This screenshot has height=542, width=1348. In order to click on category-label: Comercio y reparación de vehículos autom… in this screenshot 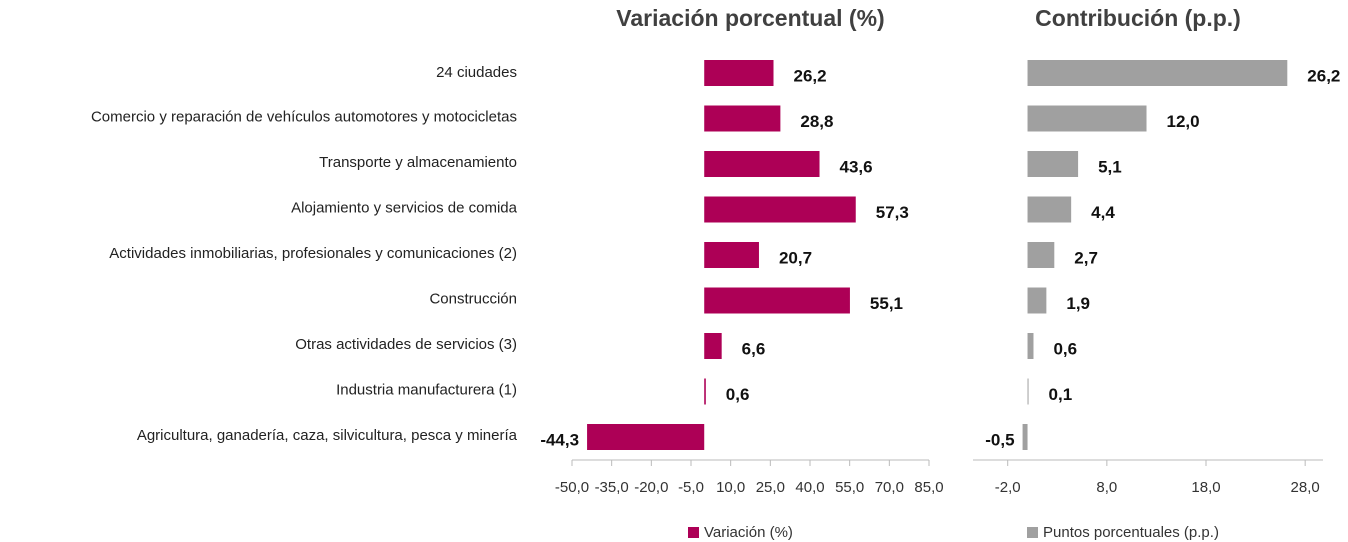, I will do `click(304, 116)`.